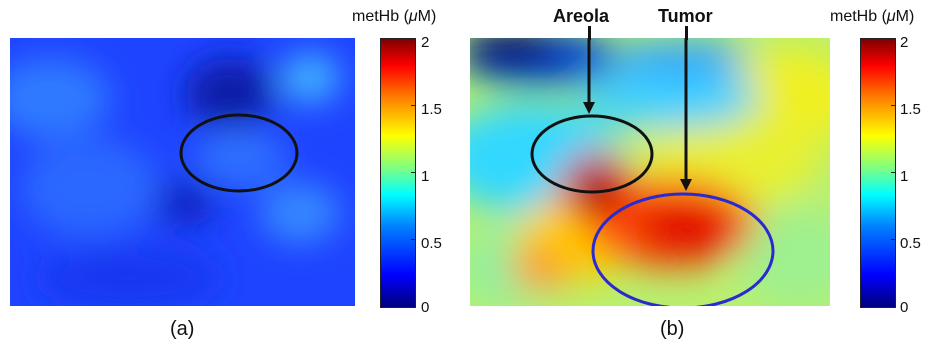  I want to click on panel-label-b: (b), so click(672, 329).